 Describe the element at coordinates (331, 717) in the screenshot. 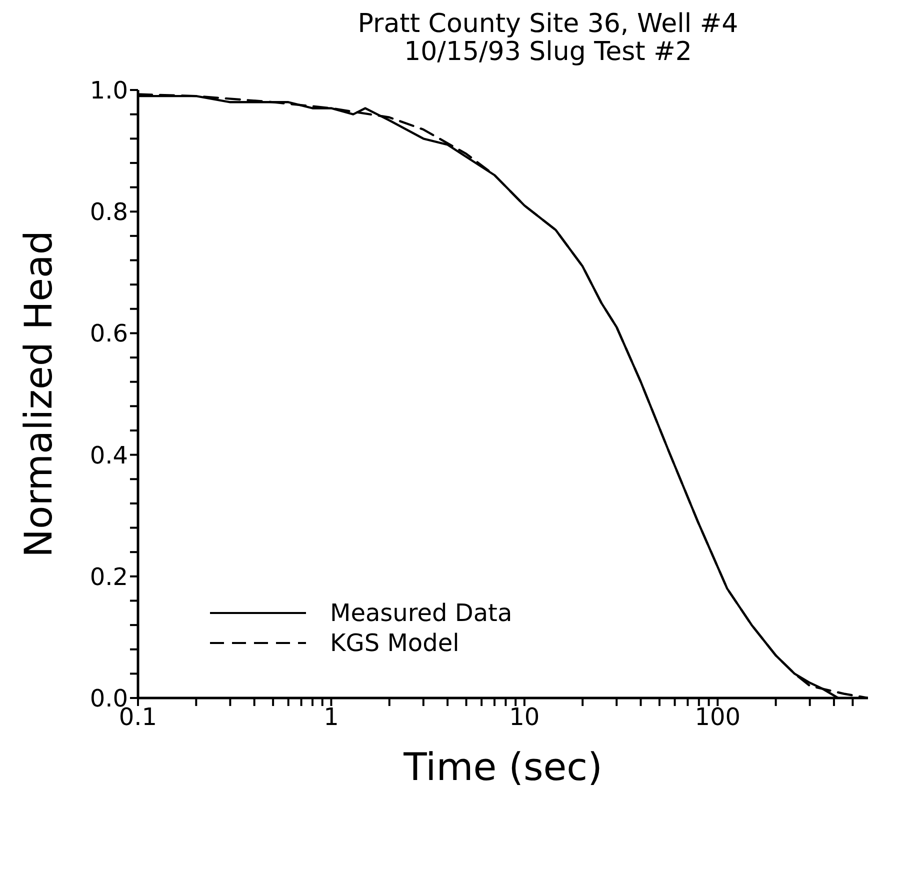

I see `x-tick-label: 1` at that location.